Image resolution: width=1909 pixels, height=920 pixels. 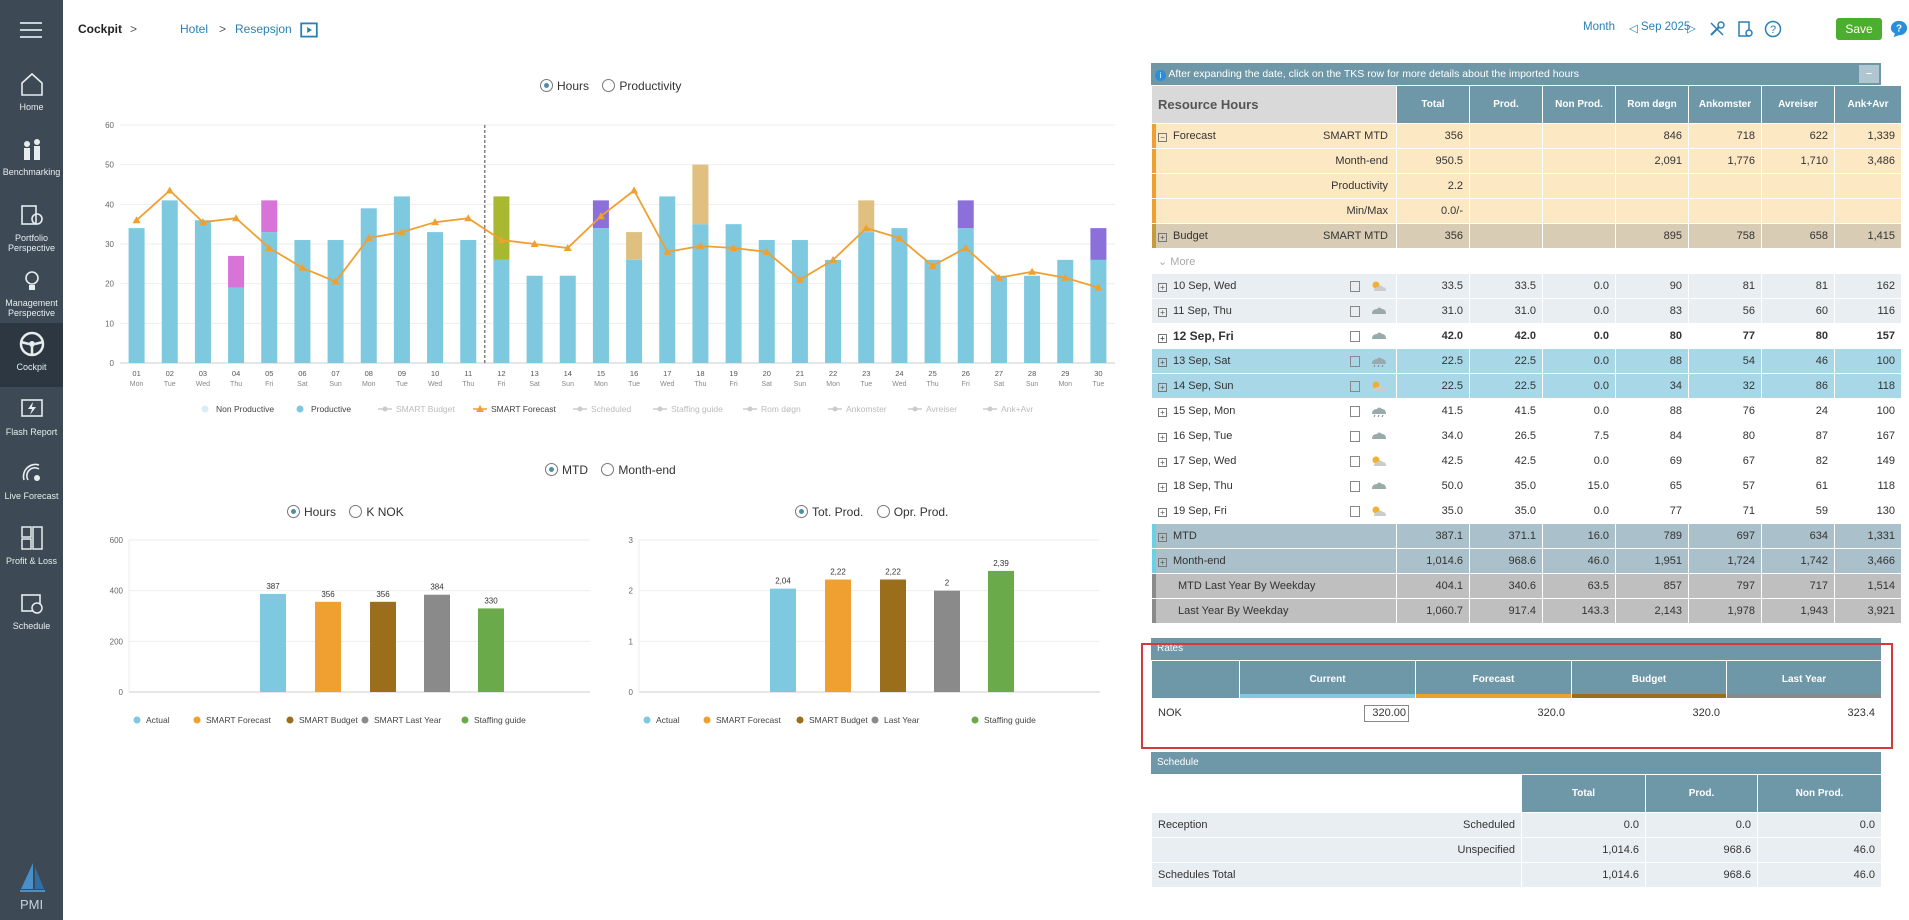 I want to click on day-row: +11 Sep, Thu 31.0 31.0 0.0 83 56 60 116, so click(x=1526, y=311).